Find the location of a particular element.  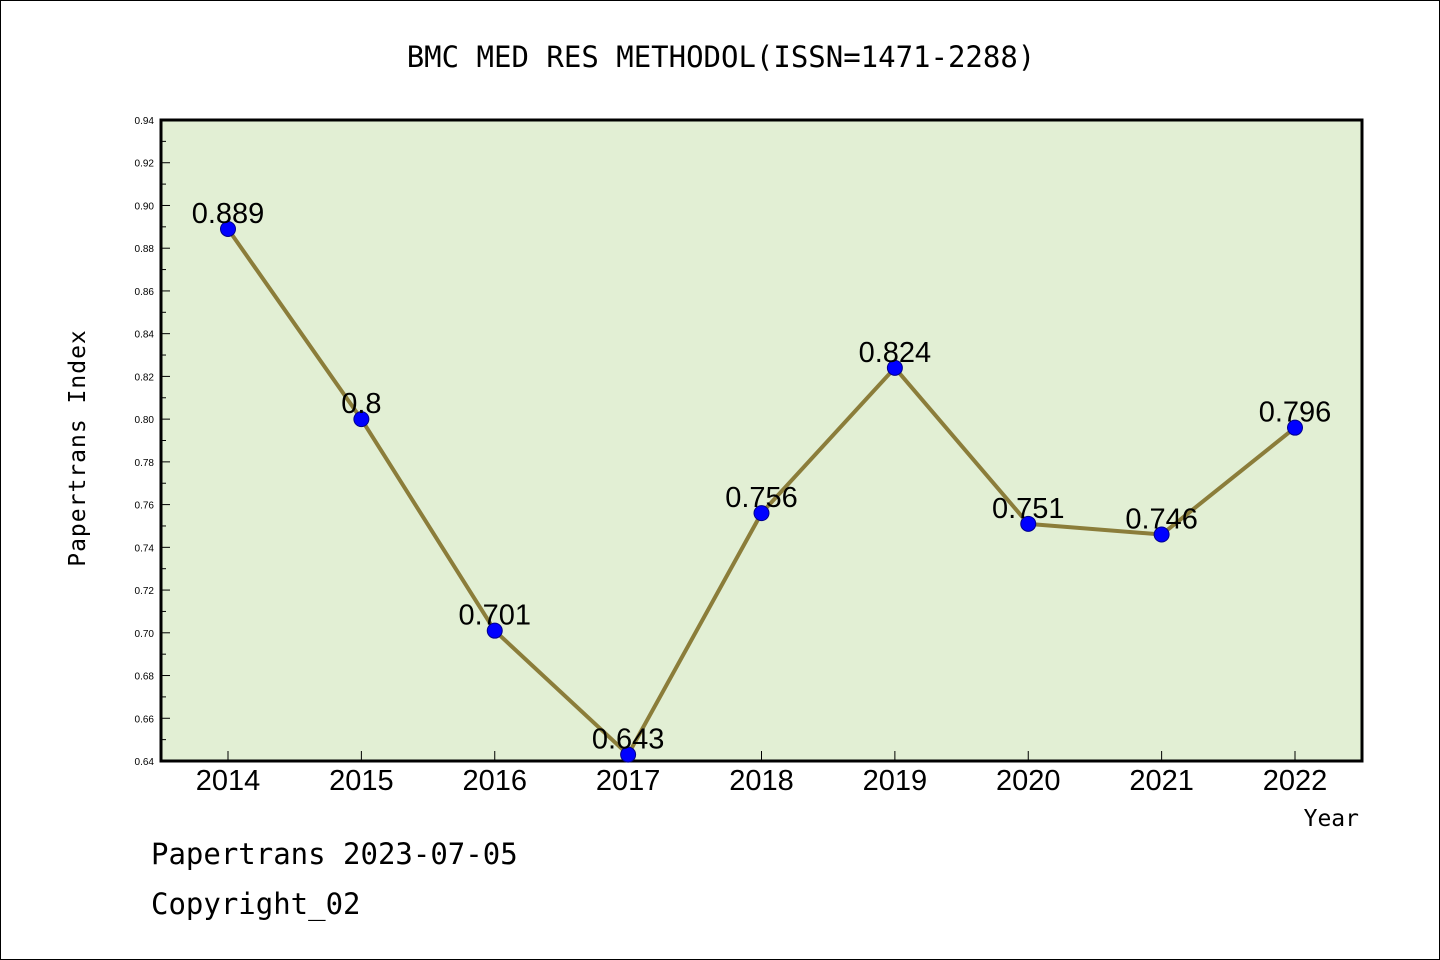

y-tick-label: 0.82 is located at coordinates (145, 377).